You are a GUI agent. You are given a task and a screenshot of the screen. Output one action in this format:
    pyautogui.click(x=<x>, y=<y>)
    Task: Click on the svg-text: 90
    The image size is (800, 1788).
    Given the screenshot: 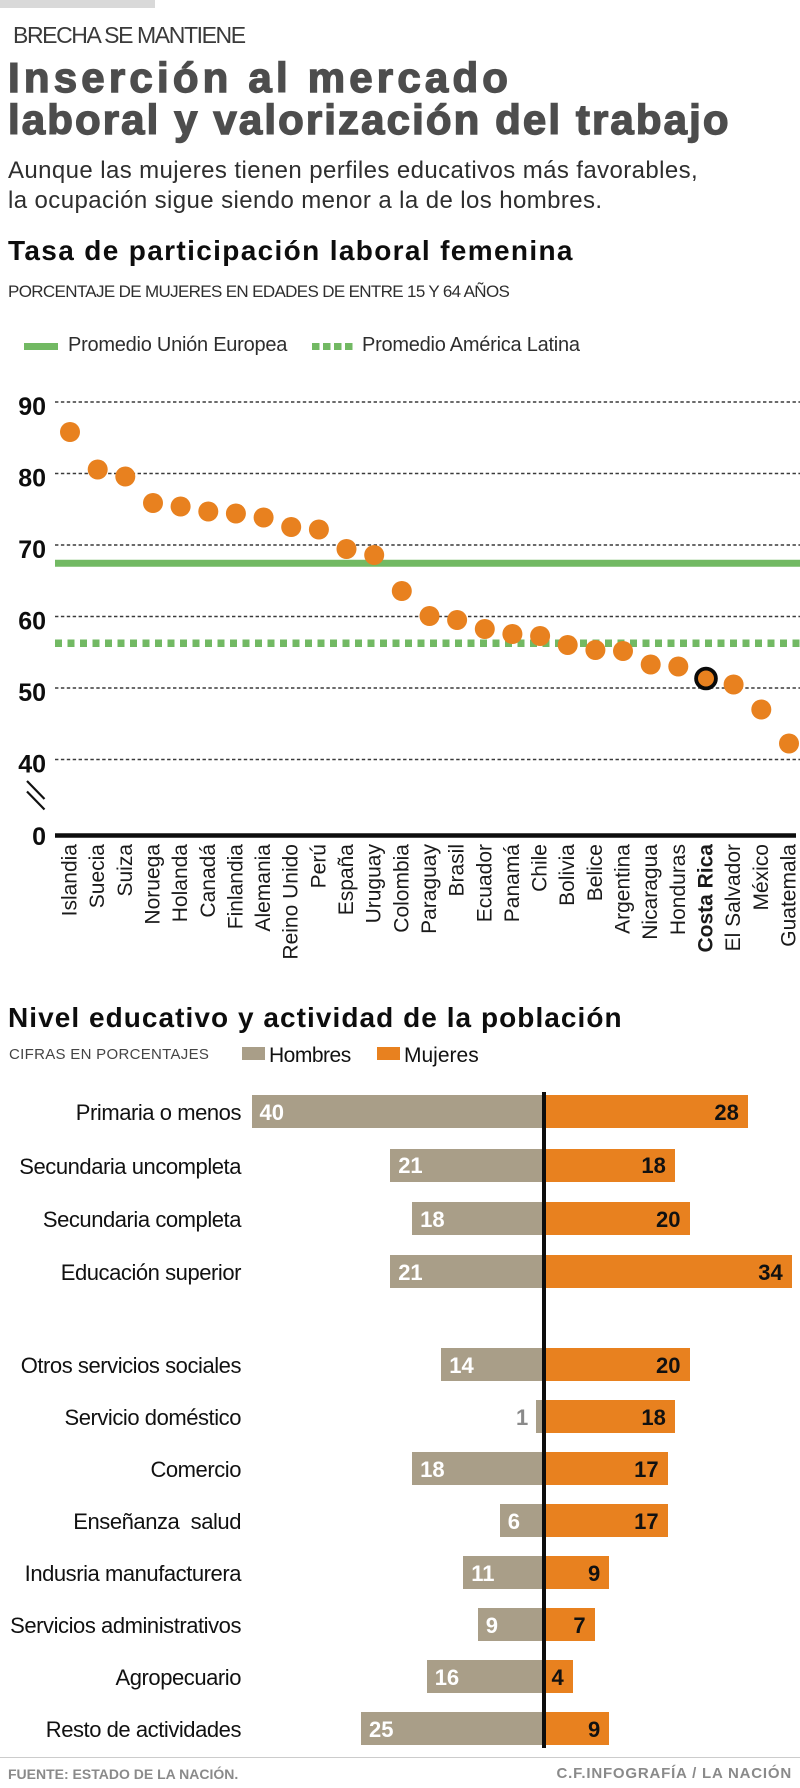 What is the action you would take?
    pyautogui.click(x=32, y=407)
    